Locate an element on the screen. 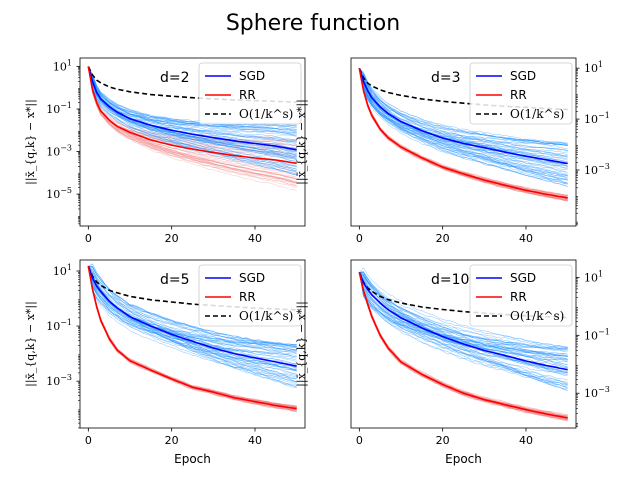 The height and width of the screenshot is (480, 640). panel-label: d=10 is located at coordinates (450, 280).